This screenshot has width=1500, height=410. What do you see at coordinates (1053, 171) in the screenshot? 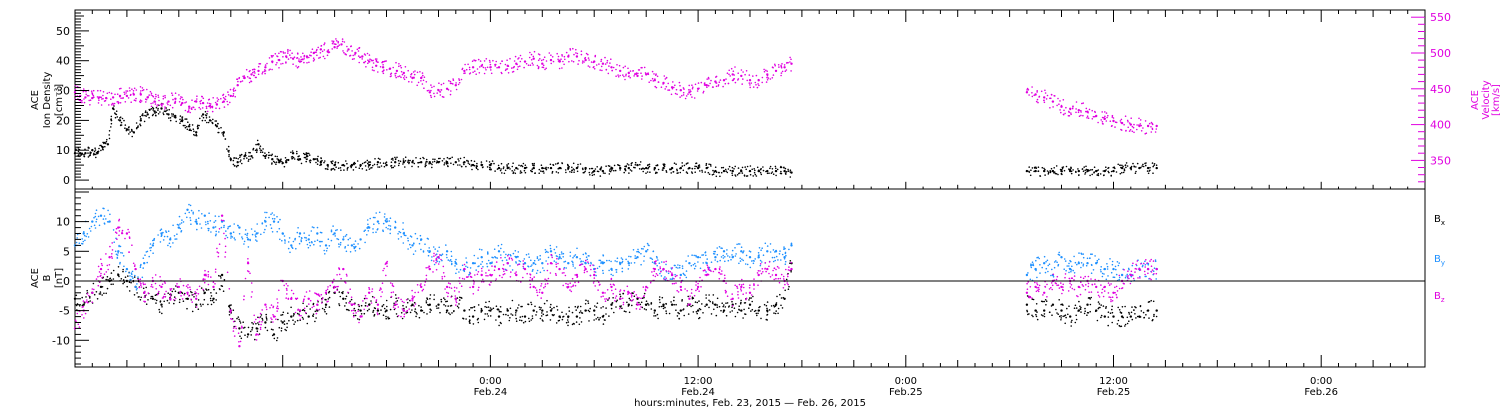
I see `density-point` at bounding box center [1053, 171].